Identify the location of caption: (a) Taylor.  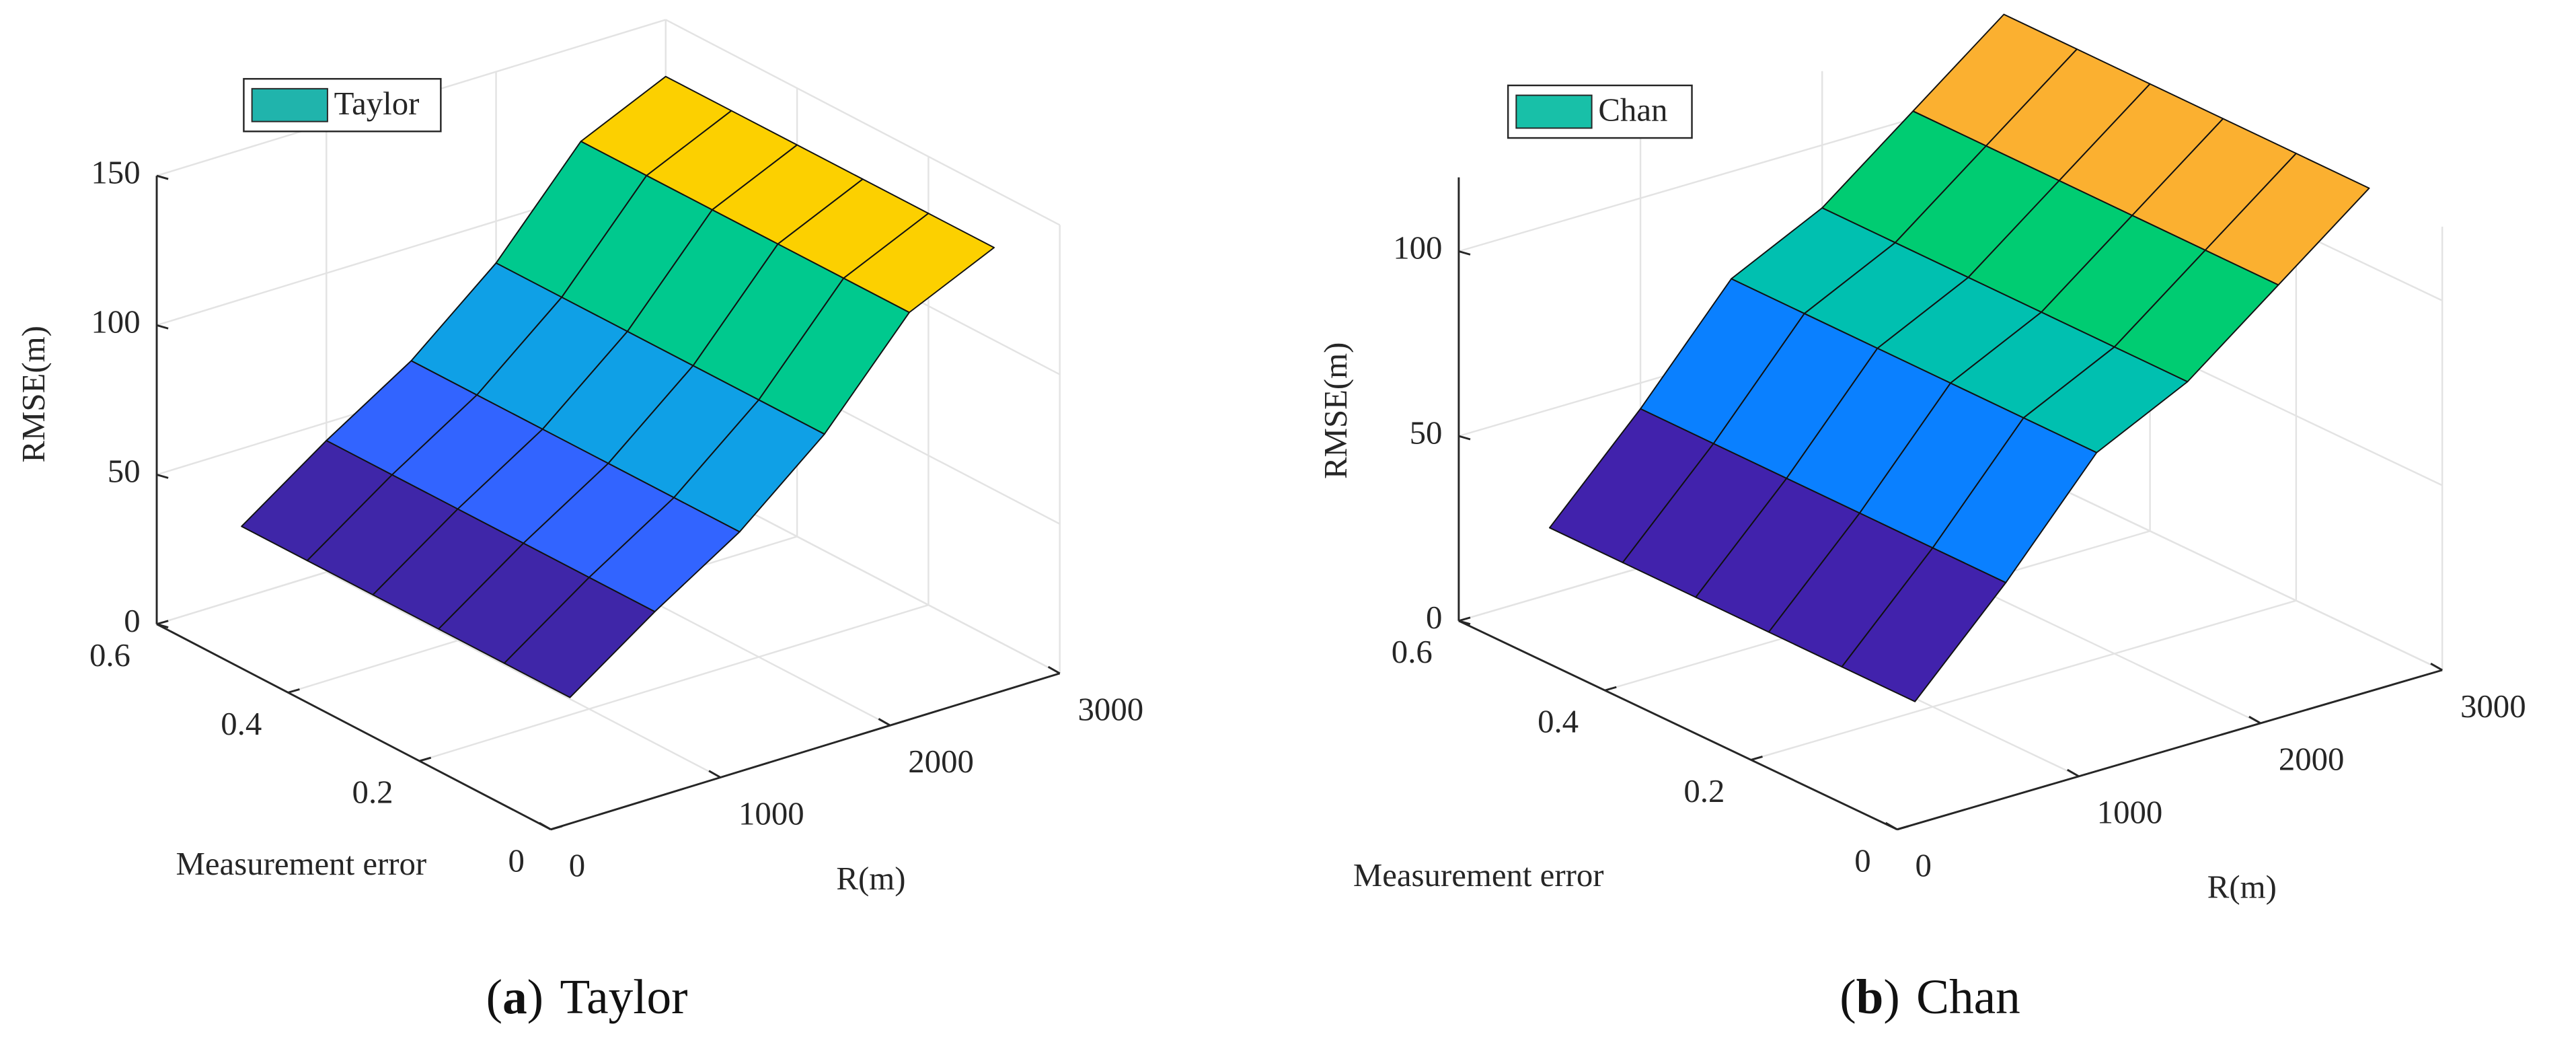
(587, 997).